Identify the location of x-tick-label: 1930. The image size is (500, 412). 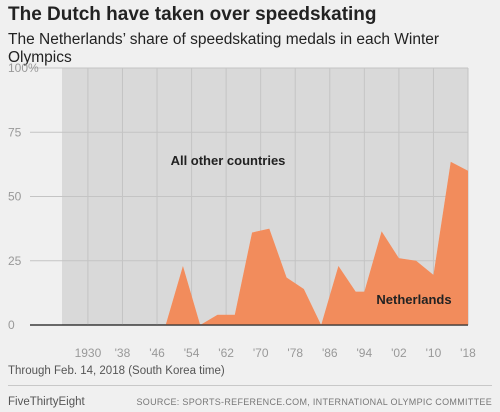
(88, 353).